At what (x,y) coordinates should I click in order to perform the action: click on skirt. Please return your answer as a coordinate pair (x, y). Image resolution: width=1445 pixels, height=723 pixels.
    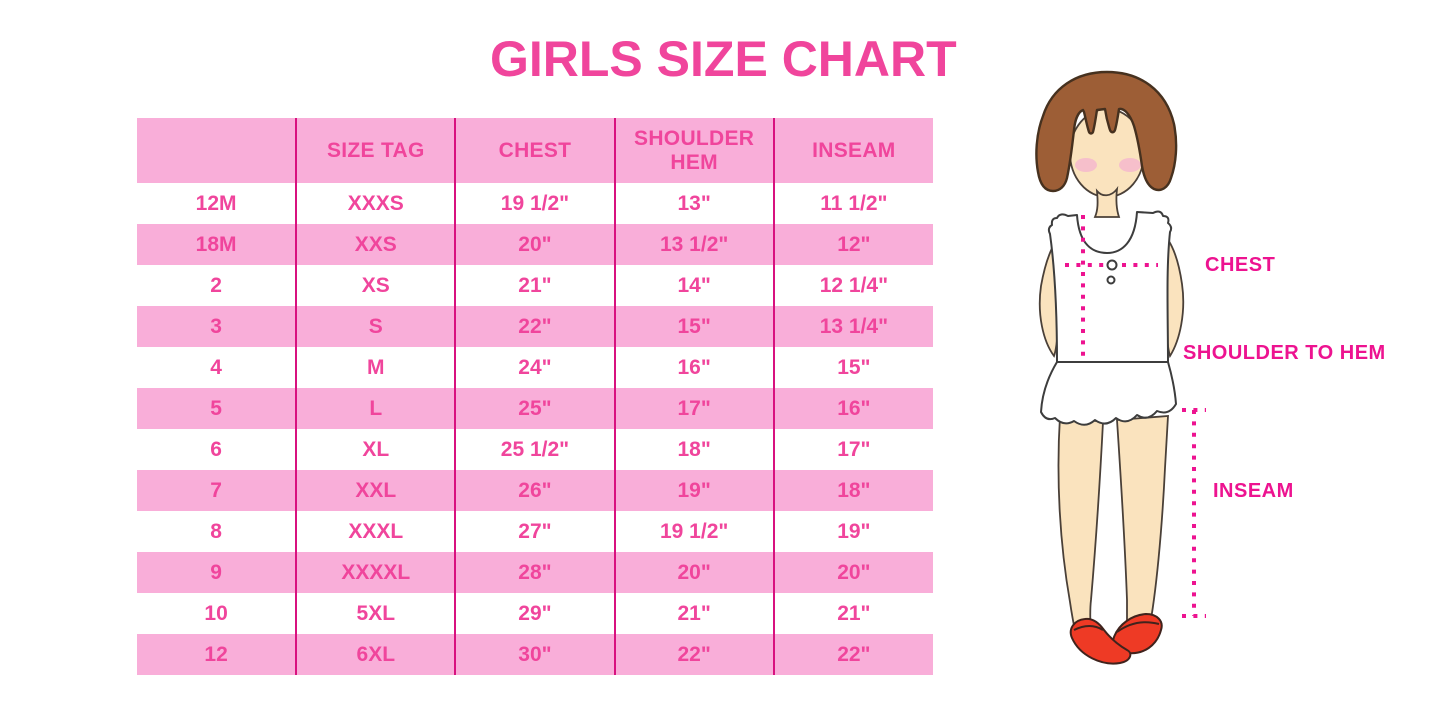
    Looking at the image, I should click on (1108, 393).